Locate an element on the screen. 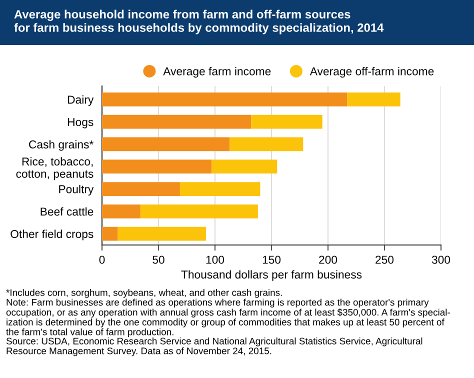 The image size is (474, 378). x-tick-label: 50 is located at coordinates (158, 260).